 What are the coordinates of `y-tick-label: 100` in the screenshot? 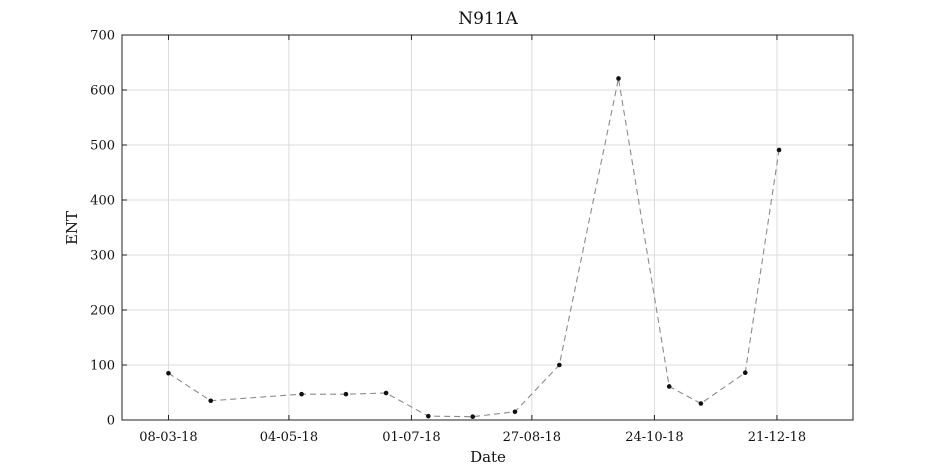 It's located at (102, 366).